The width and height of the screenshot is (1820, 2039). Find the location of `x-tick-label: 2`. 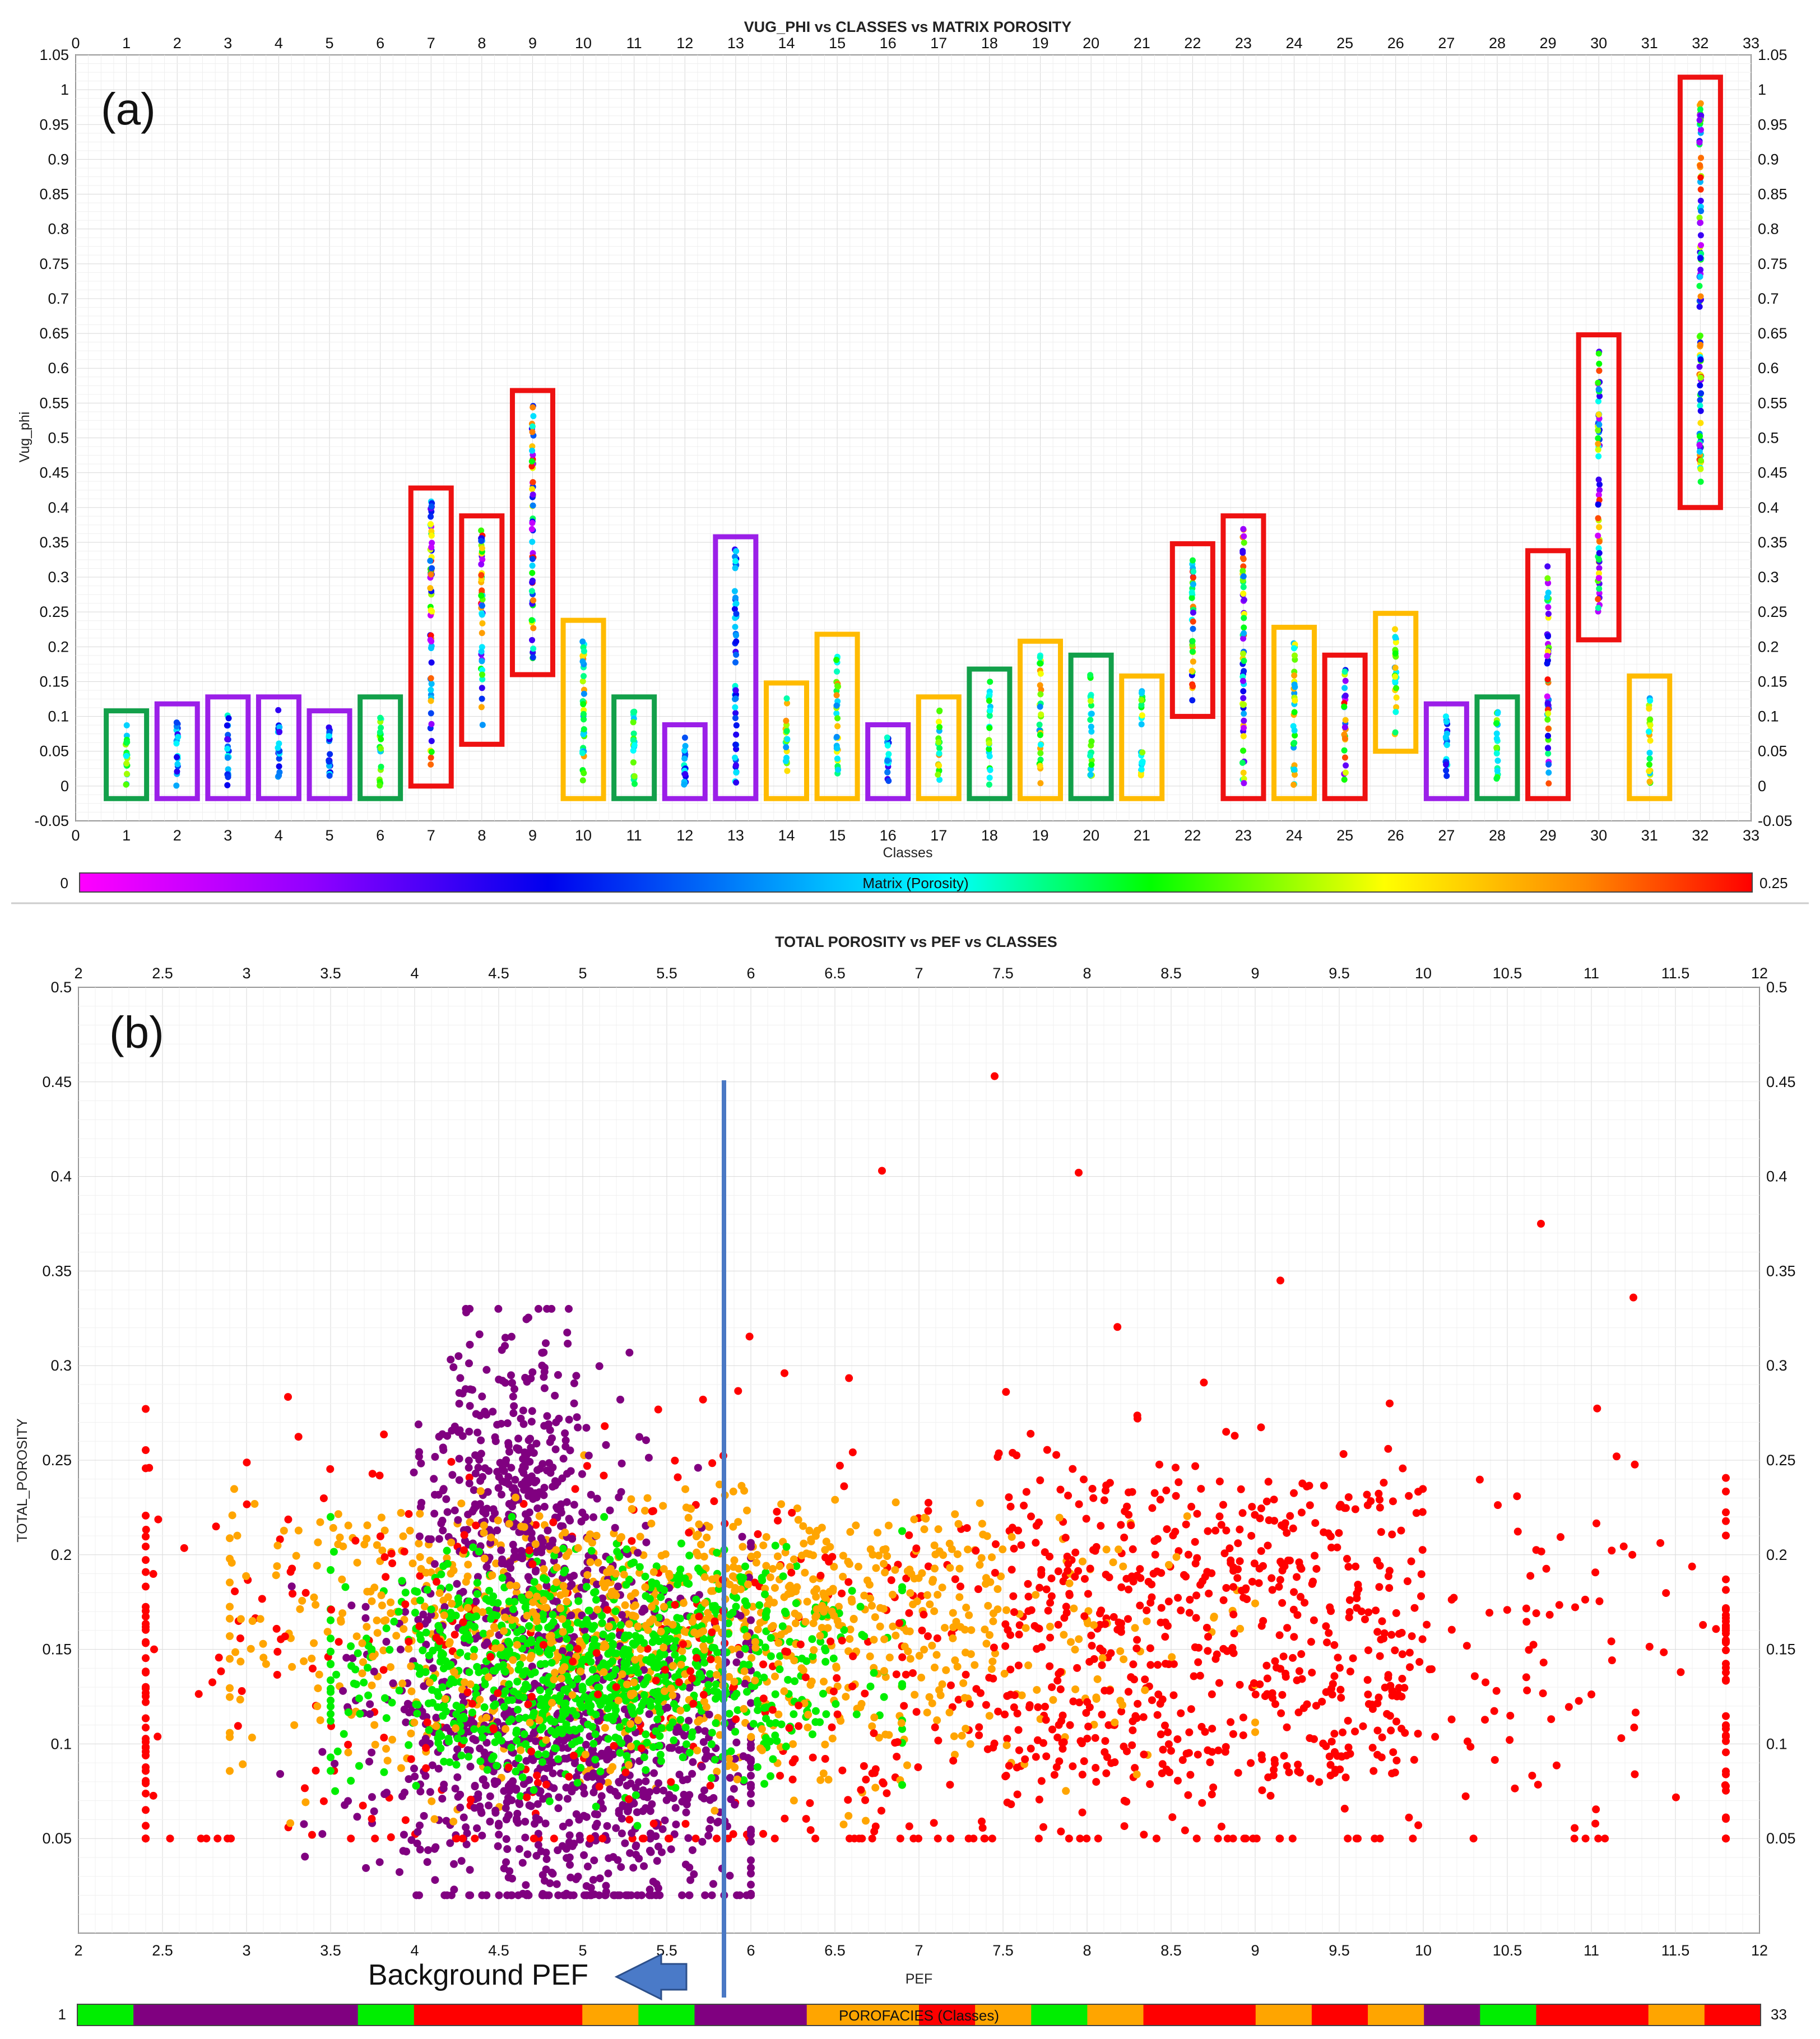

x-tick-label: 2 is located at coordinates (177, 835).